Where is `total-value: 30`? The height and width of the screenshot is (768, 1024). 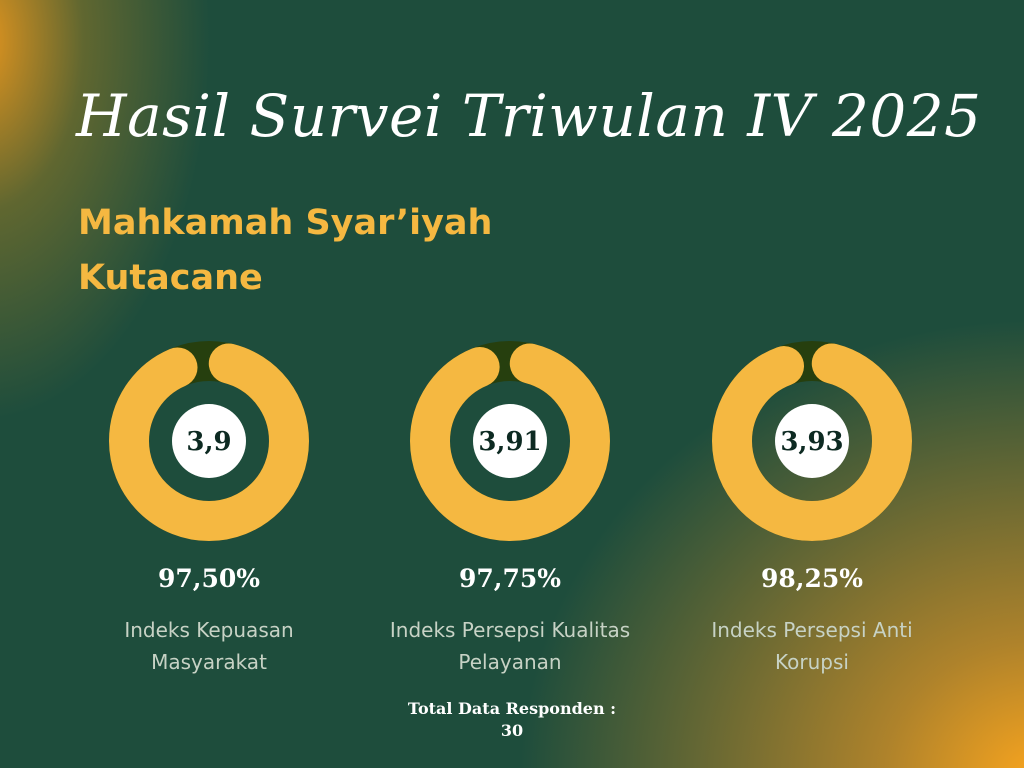
total-value: 30 is located at coordinates (512, 730).